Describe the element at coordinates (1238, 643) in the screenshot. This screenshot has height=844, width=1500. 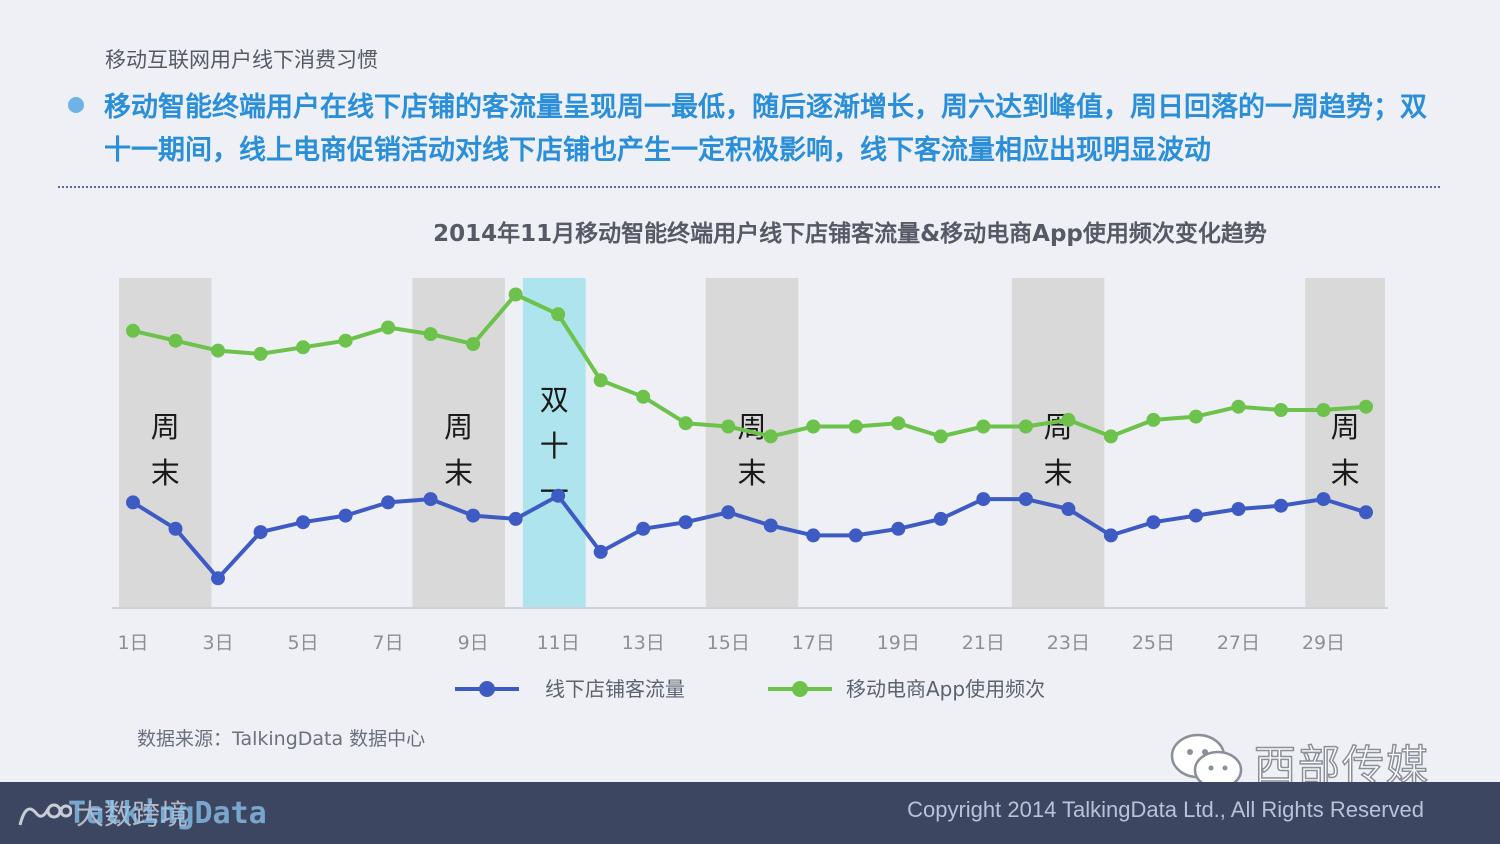
I see `x-tick-label: 27日` at that location.